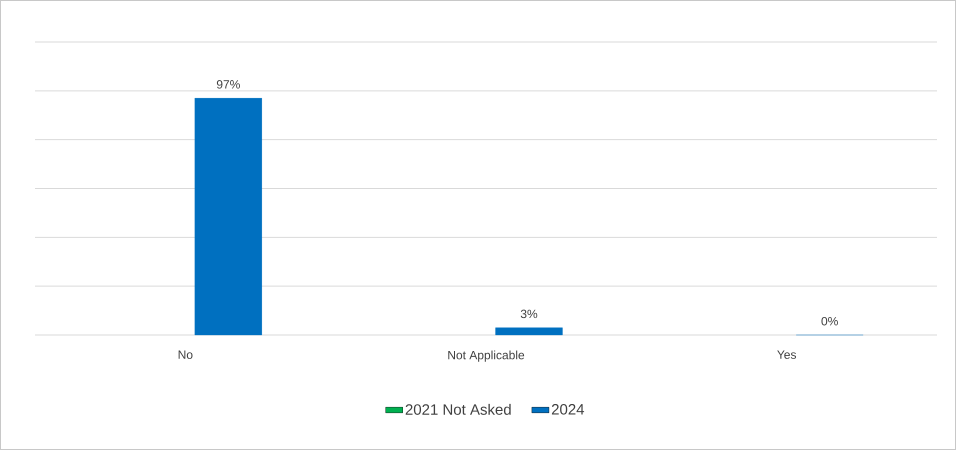 This screenshot has height=450, width=956. I want to click on x-tick-label: No, so click(185, 354).